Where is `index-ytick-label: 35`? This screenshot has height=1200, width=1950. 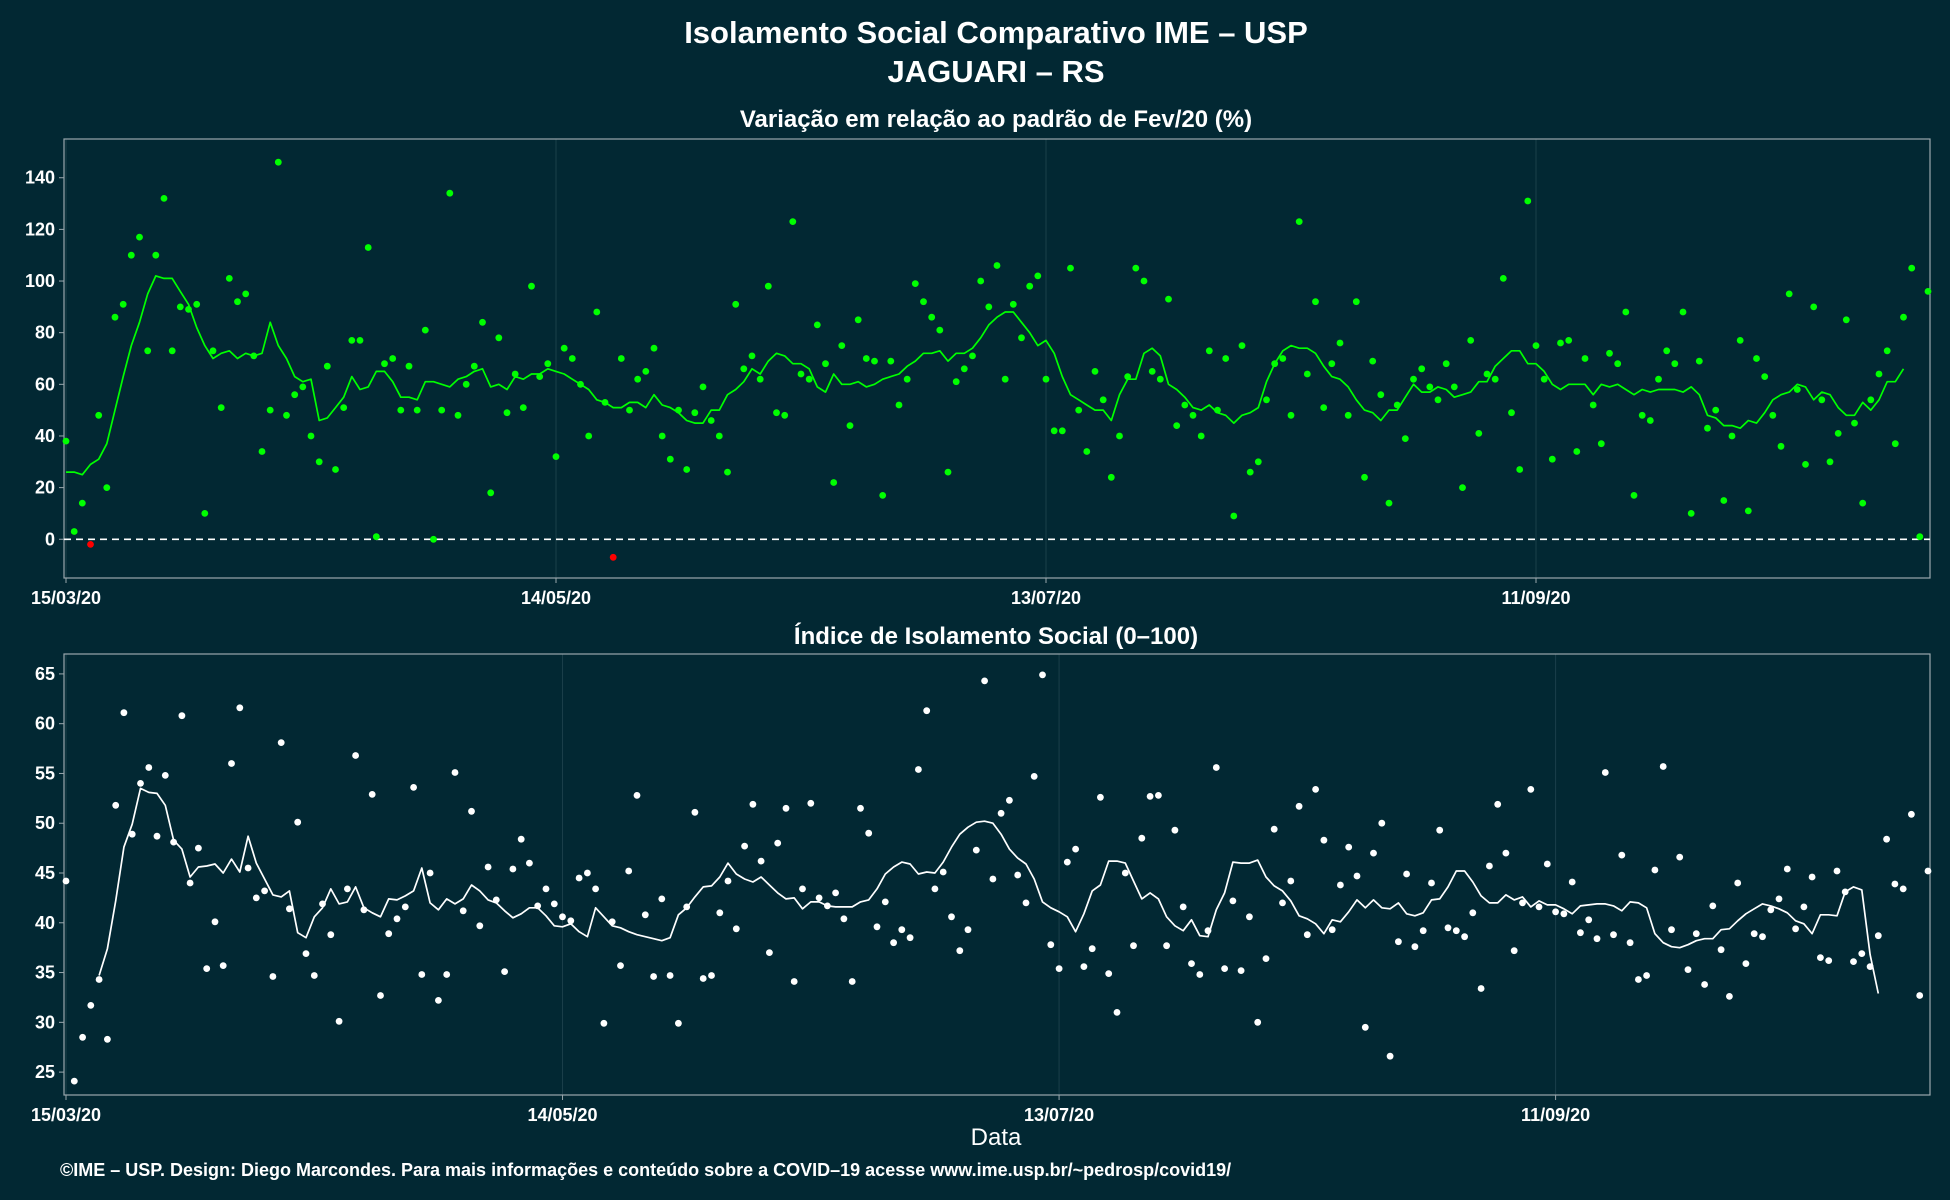 index-ytick-label: 35 is located at coordinates (45, 973).